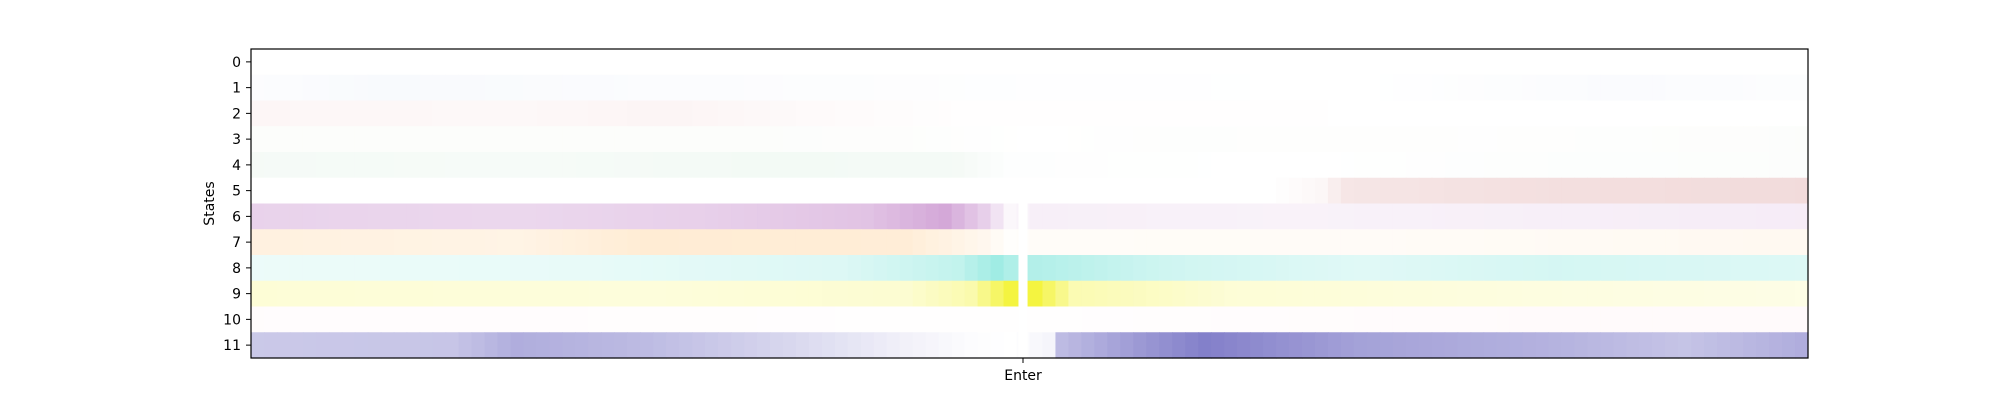 This screenshot has height=404, width=2000. I want to click on y-tick-label: 3, so click(236, 140).